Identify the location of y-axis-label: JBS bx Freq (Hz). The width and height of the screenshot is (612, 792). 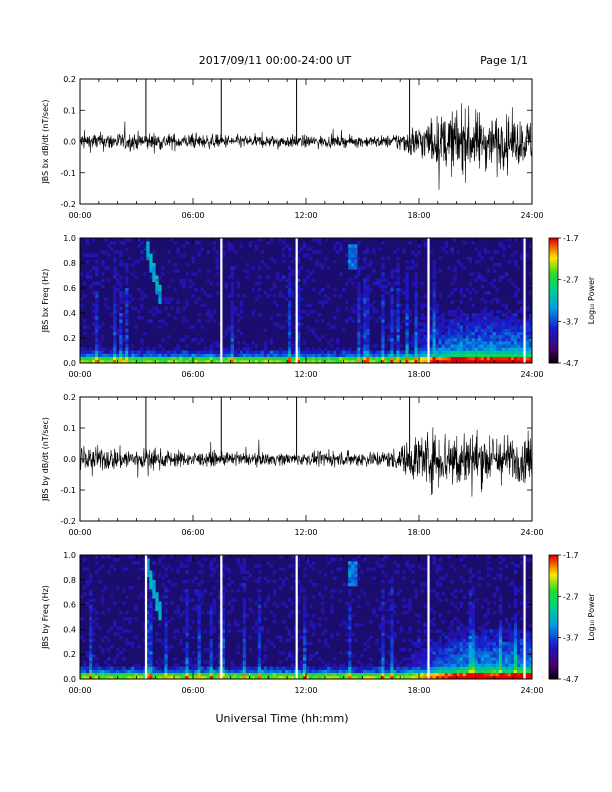
(45, 301).